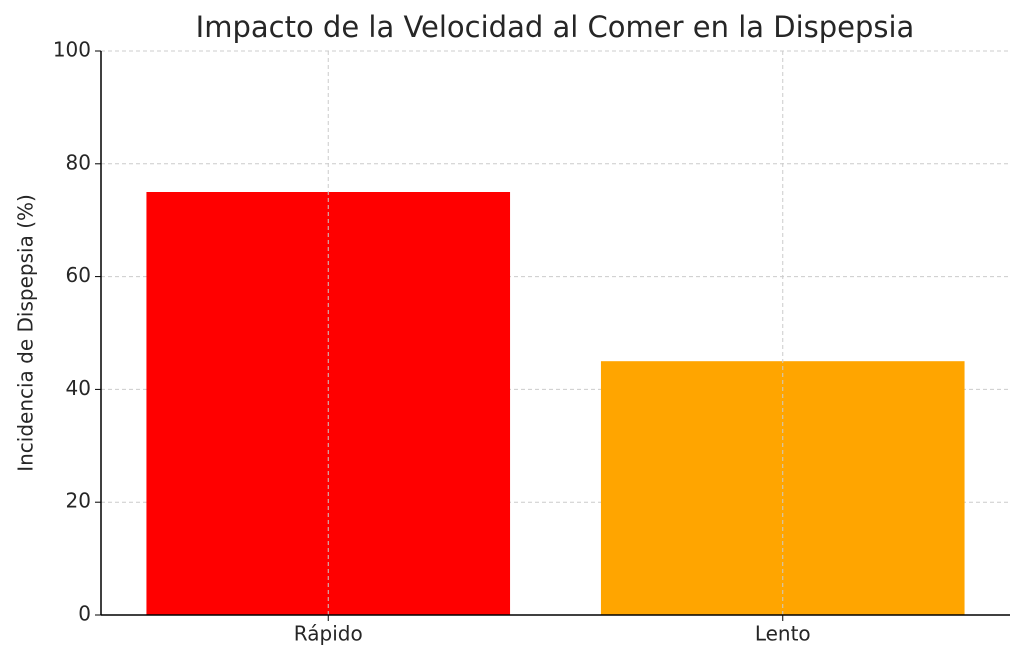  Describe the element at coordinates (78, 388) in the screenshot. I see `y-tick-label: 40` at that location.